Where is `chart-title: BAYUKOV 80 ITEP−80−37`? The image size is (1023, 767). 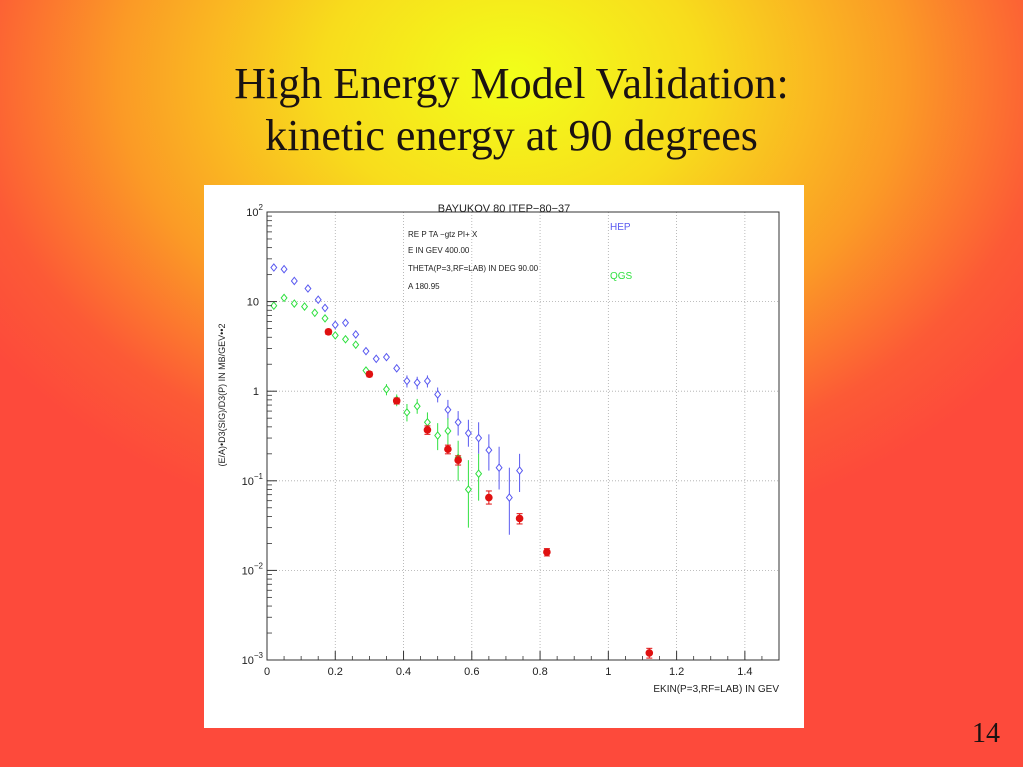 chart-title: BAYUKOV 80 ITEP−80−37 is located at coordinates (504, 209).